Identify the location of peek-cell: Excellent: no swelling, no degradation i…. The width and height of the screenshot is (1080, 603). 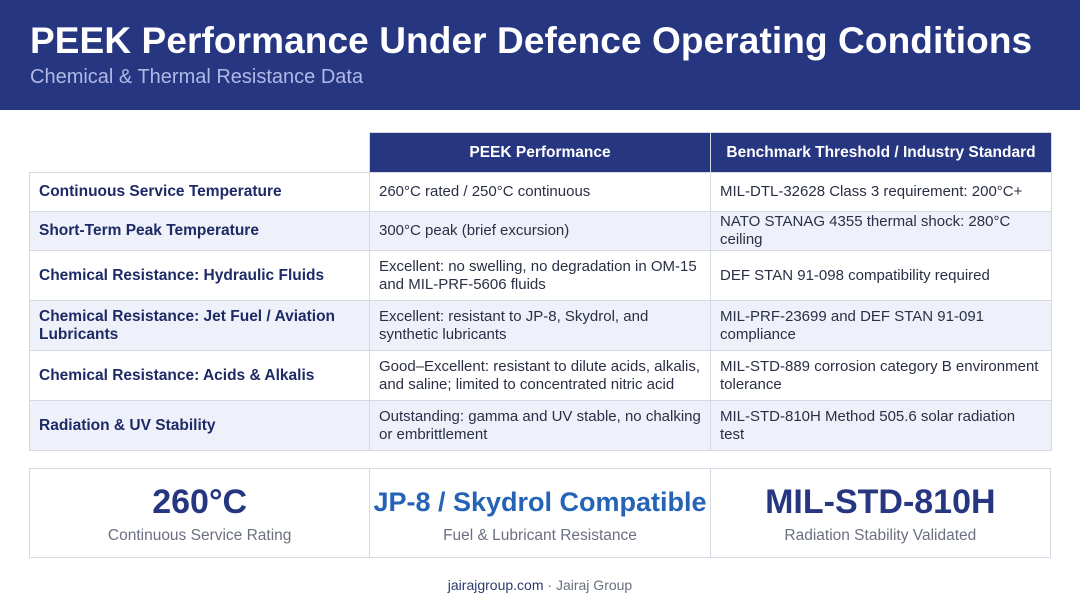
(540, 275).